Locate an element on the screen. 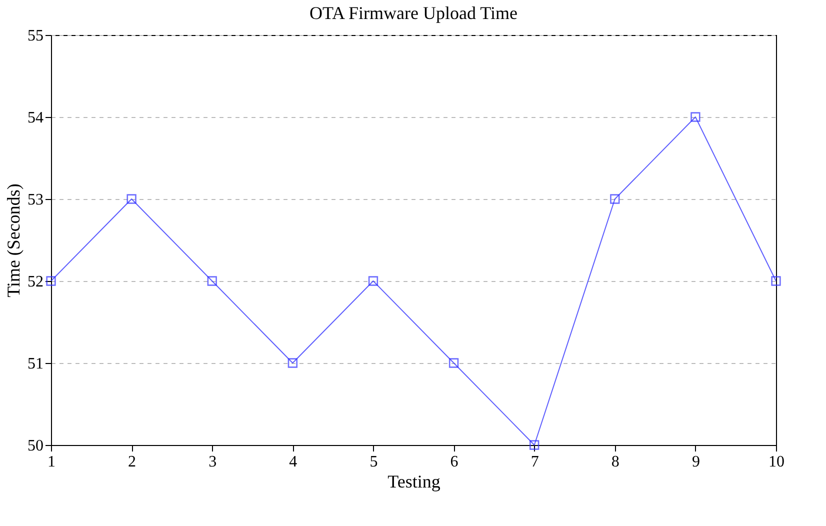 Image resolution: width=826 pixels, height=526 pixels. x-tick-label: 9 is located at coordinates (696, 462).